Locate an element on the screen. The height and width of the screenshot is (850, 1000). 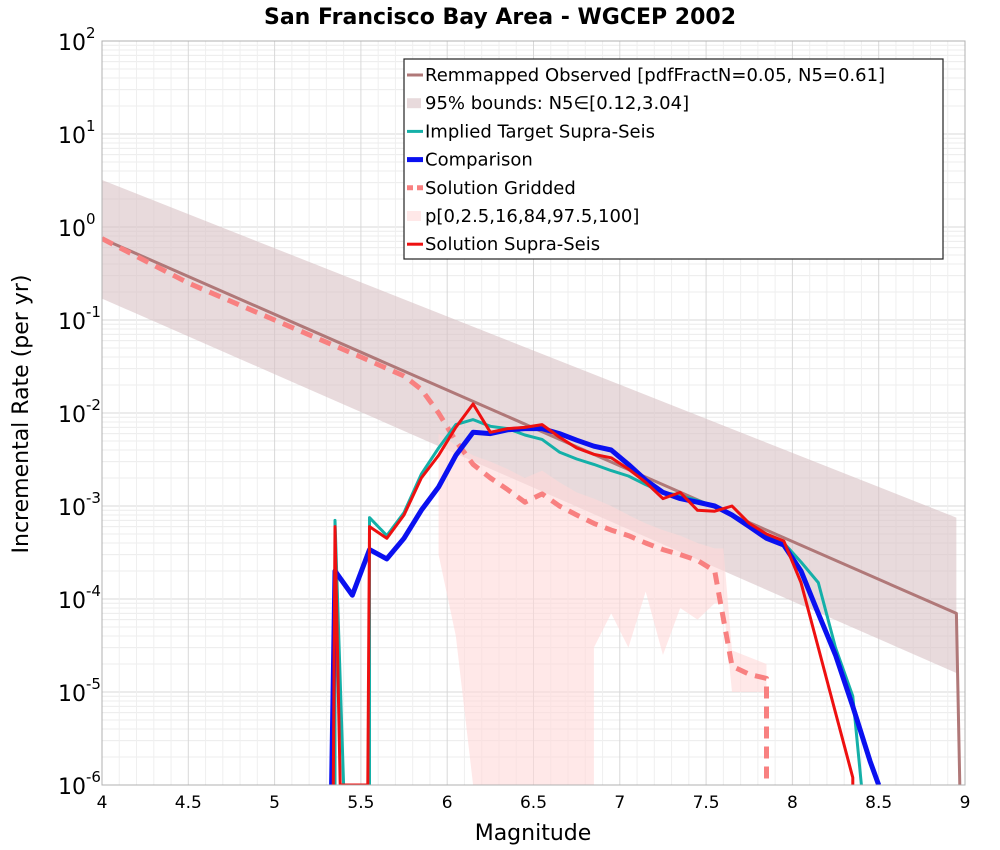
legend-label: Solution Gridded is located at coordinates (500, 188).